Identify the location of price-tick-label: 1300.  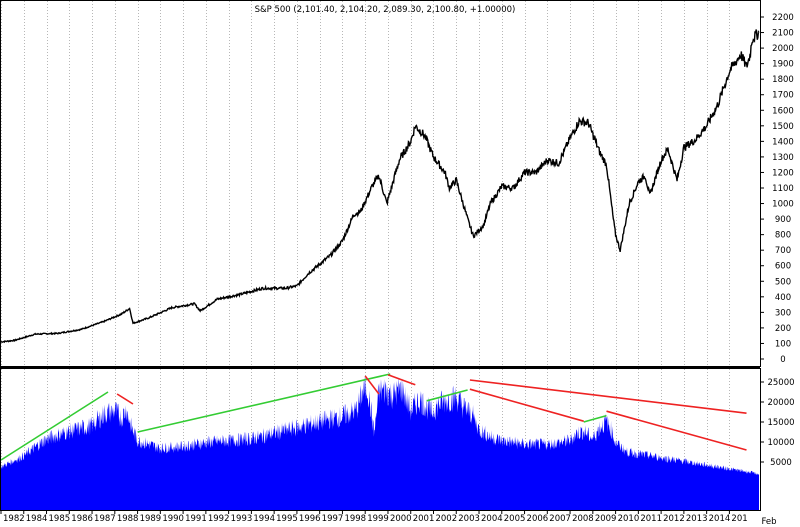
(783, 158).